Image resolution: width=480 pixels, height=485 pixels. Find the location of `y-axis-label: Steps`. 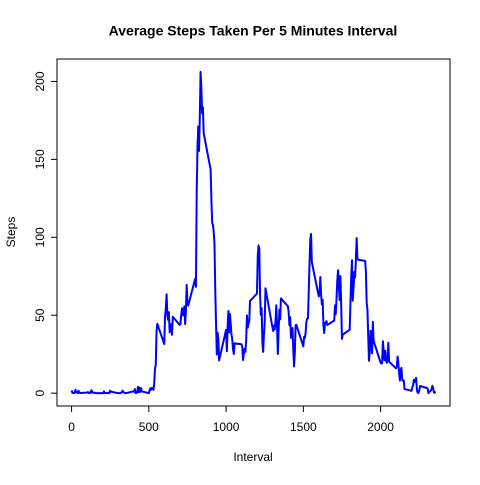

y-axis-label: Steps is located at coordinates (11, 232).